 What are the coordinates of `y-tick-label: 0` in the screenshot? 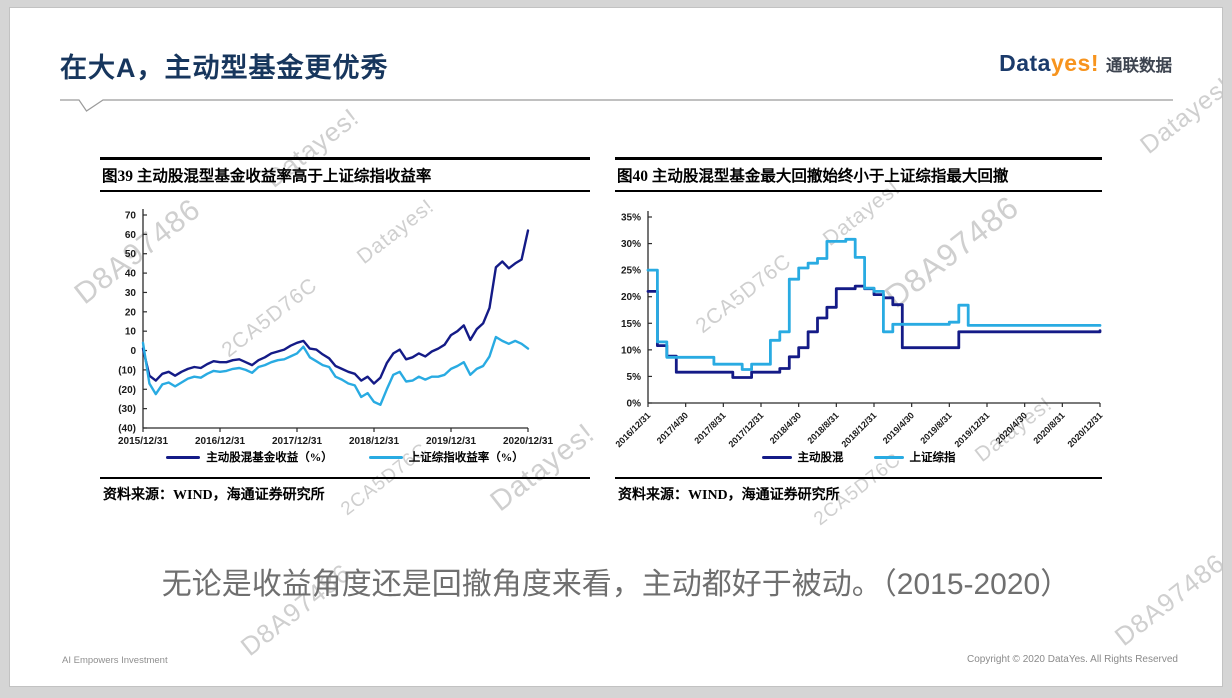 It's located at (133, 351).